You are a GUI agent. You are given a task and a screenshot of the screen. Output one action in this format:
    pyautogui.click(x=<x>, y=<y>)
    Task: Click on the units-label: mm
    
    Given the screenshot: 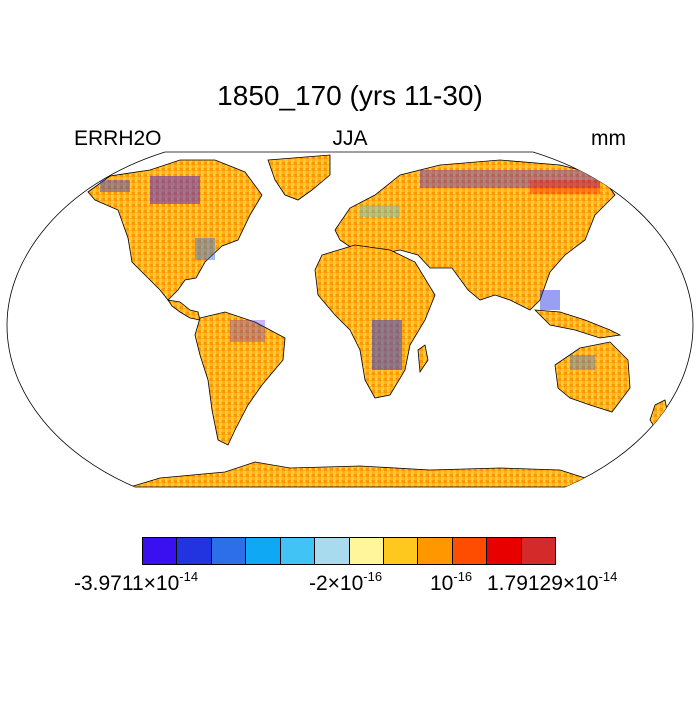 What is the action you would take?
    pyautogui.click(x=608, y=138)
    